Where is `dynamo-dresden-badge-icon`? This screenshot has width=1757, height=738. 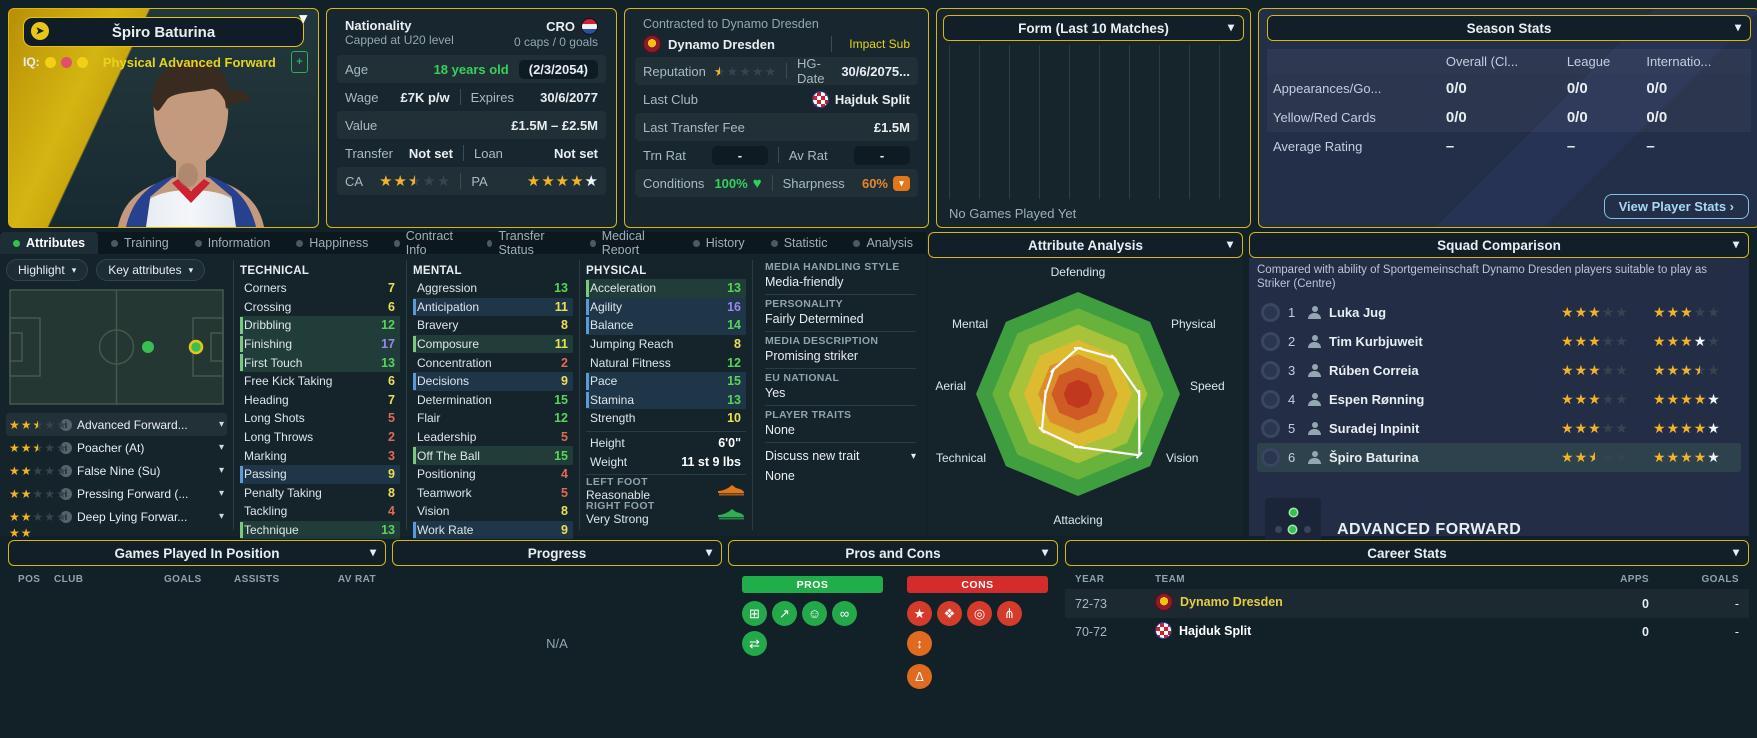
dynamo-dresden-badge-icon is located at coordinates (652, 44).